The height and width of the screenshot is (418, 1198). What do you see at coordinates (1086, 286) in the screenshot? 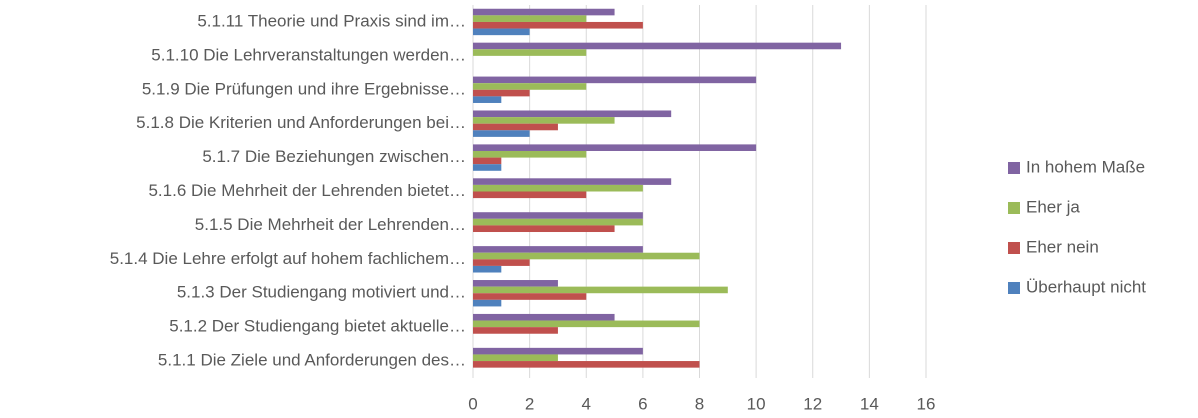
I see `legend-label: Überhaupt nicht` at bounding box center [1086, 286].